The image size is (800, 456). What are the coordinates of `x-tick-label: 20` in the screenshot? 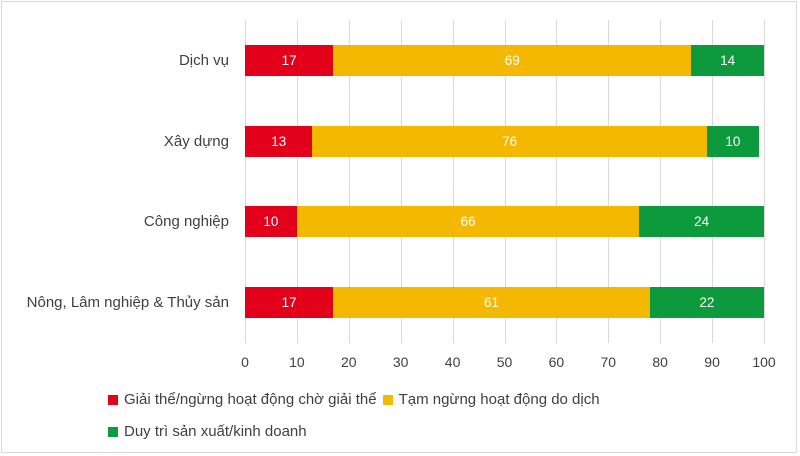 It's located at (349, 362).